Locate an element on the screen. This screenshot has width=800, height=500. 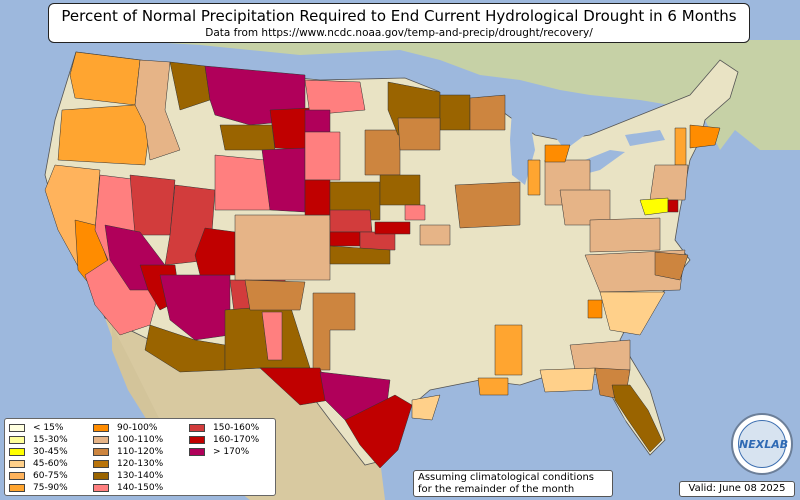
legend-item: 160-170% is located at coordinates (231, 440).